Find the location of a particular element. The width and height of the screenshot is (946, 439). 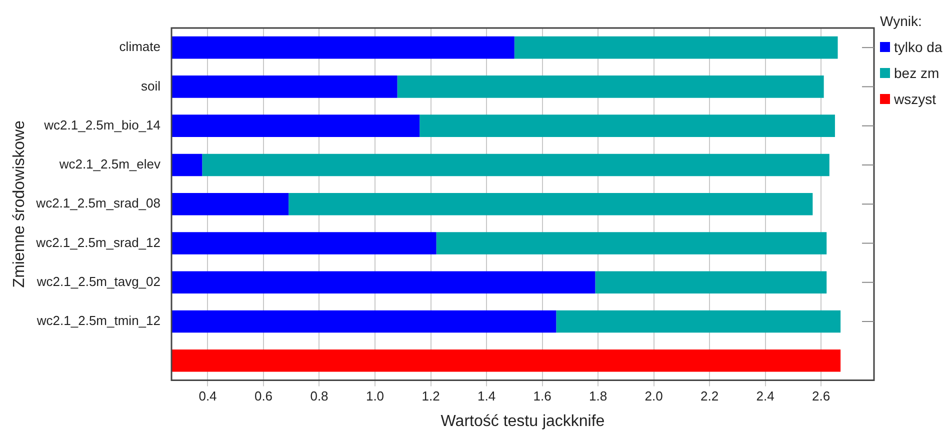

legend-label: tylko da is located at coordinates (918, 47).